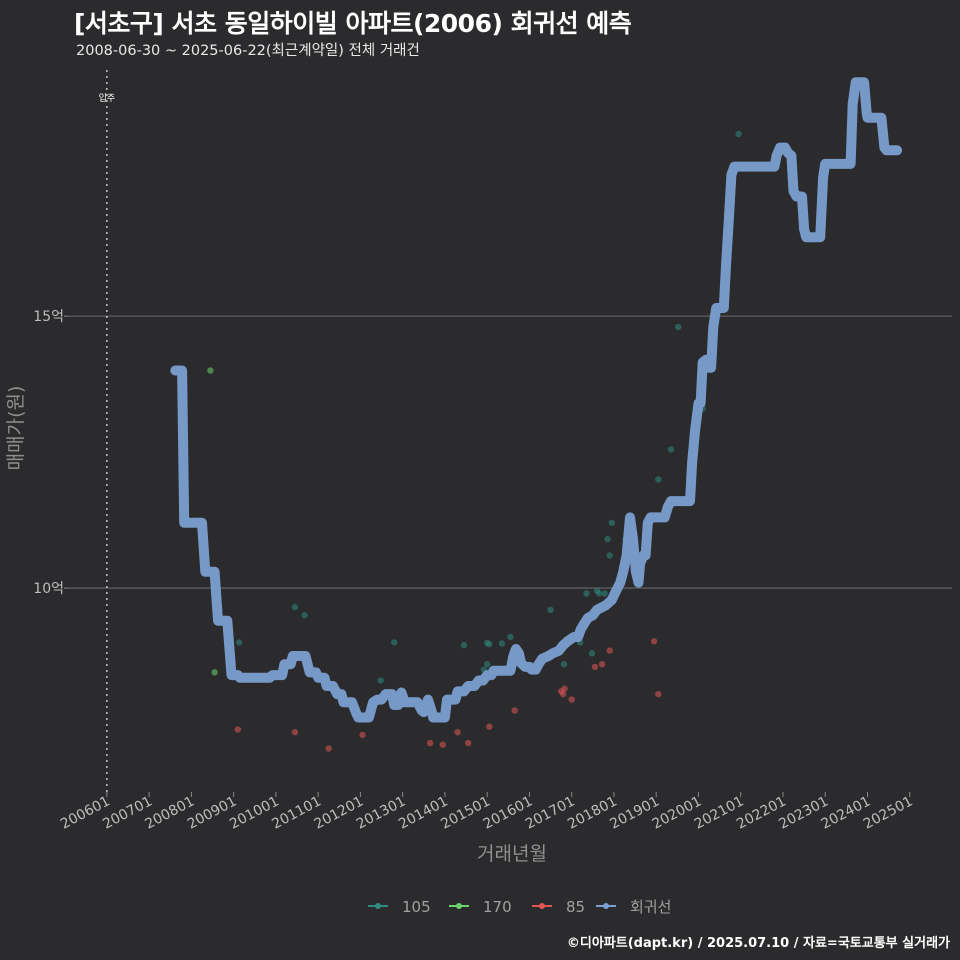  What do you see at coordinates (50, 453) in the screenshot?
I see `y-axis-ticks: 10억 15억` at bounding box center [50, 453].